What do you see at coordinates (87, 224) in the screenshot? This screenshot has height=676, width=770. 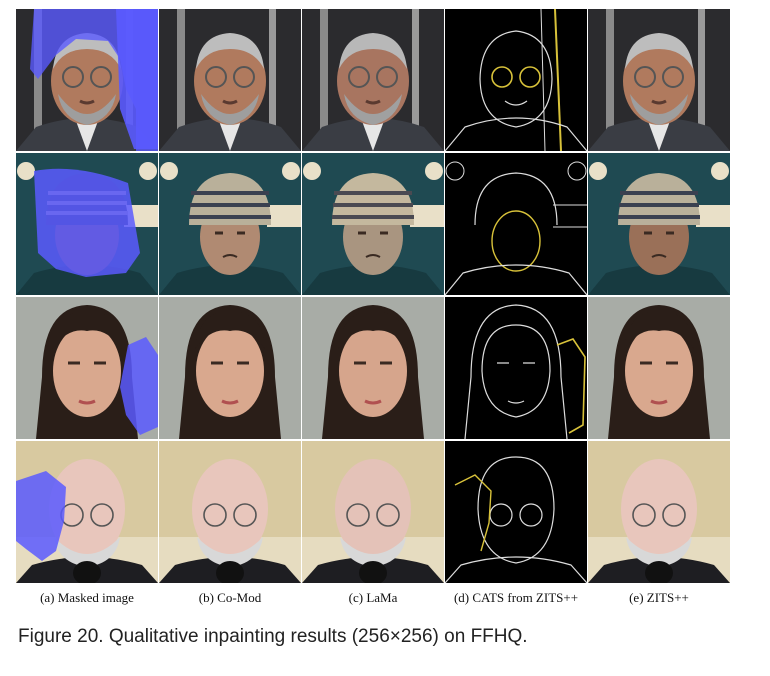 I see `row2-masked-image` at bounding box center [87, 224].